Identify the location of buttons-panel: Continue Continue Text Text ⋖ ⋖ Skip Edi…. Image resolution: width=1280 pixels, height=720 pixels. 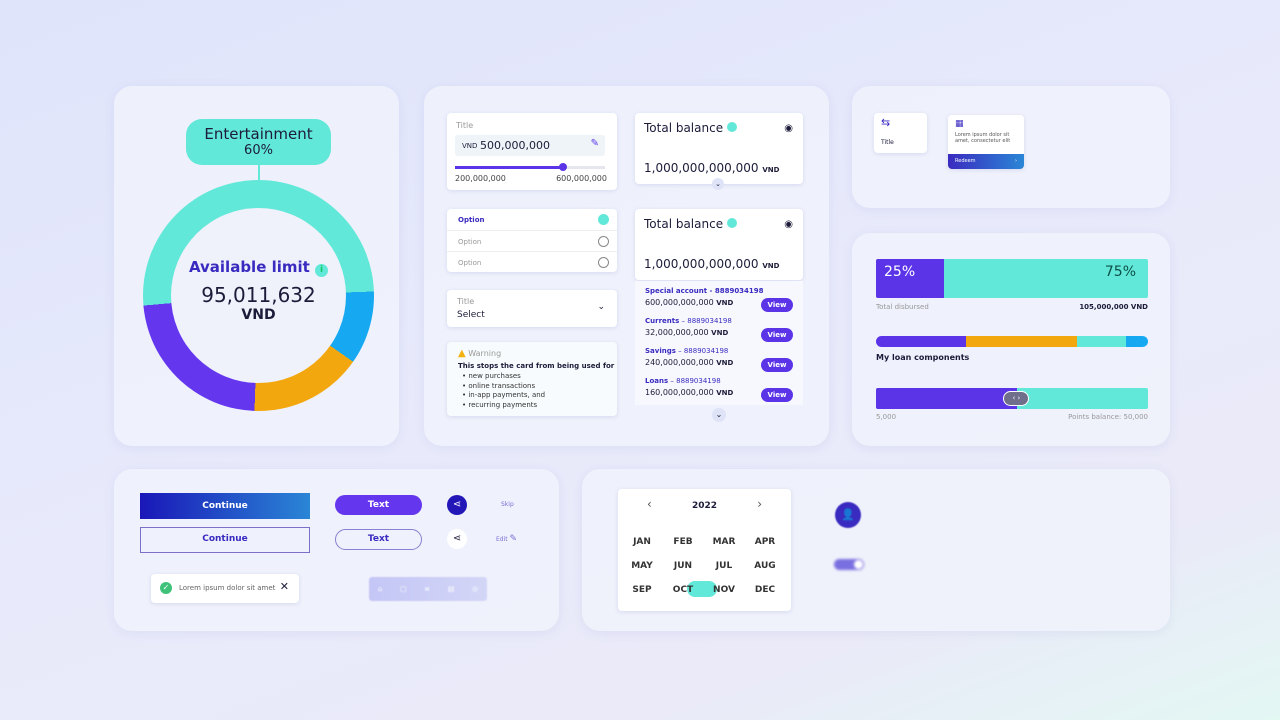
(336, 550).